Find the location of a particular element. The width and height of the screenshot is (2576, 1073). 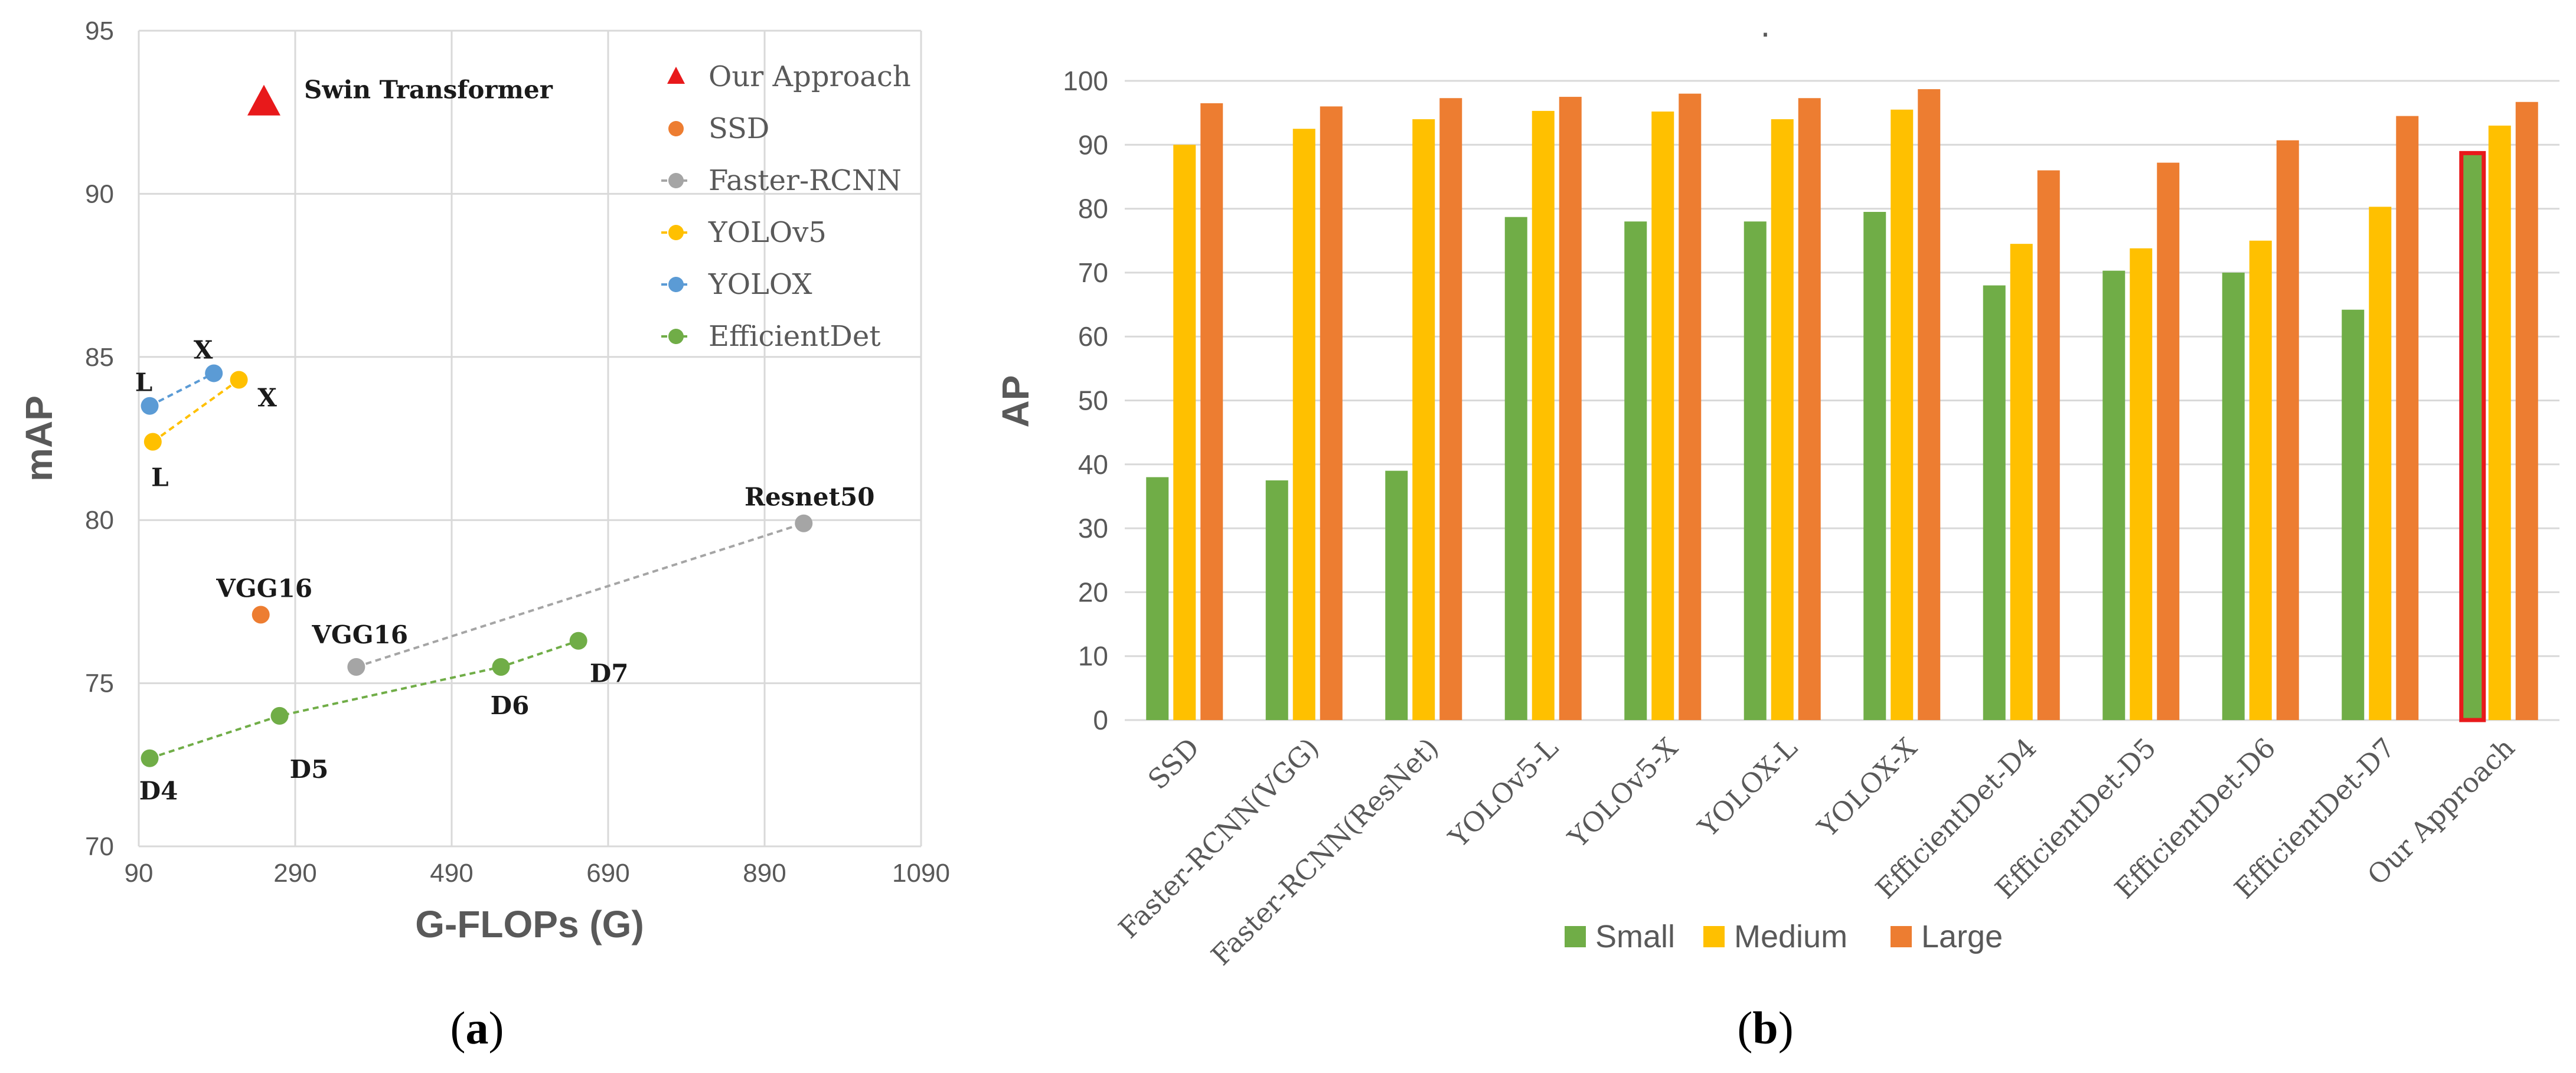

panel-label-a: (a) is located at coordinates (477, 1028).